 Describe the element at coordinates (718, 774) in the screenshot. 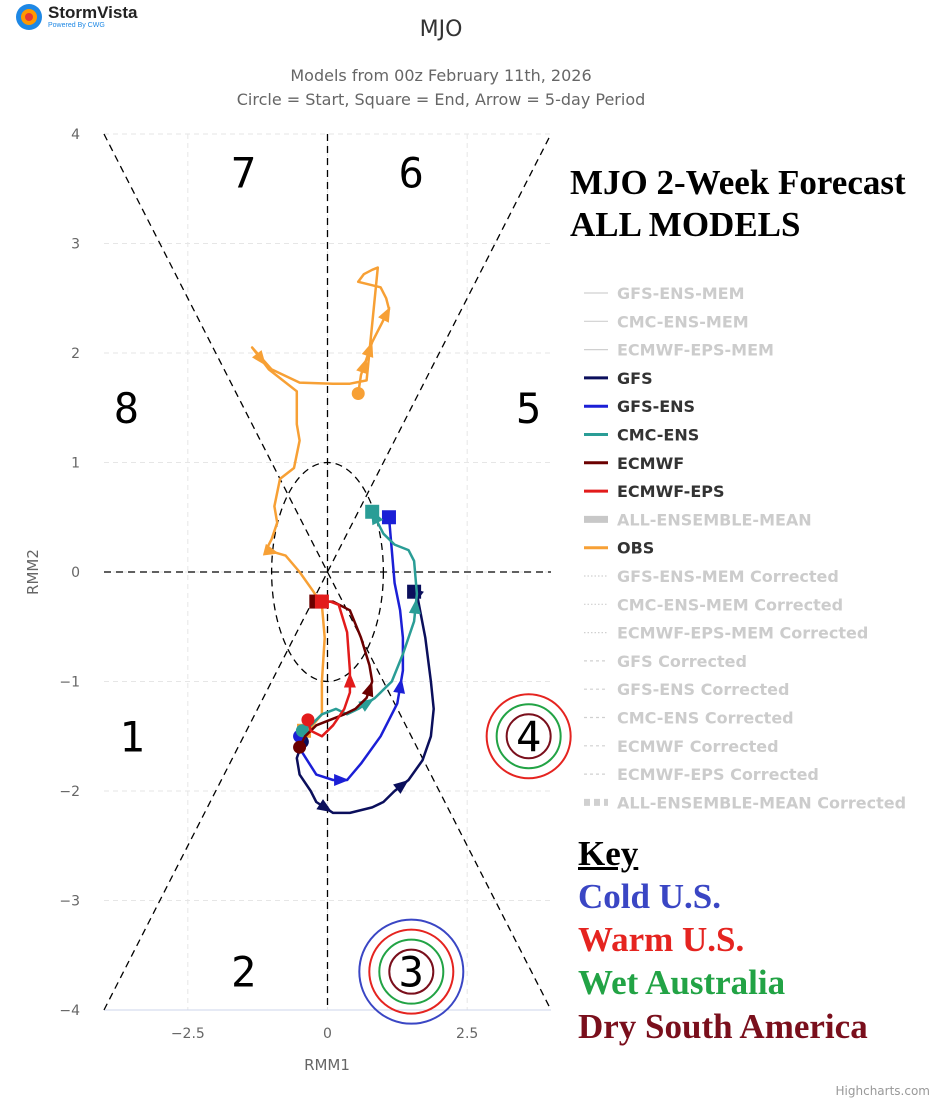

I see `legend-item-ecmwf-eps-corrected: ECMWF-EPS Corrected` at that location.